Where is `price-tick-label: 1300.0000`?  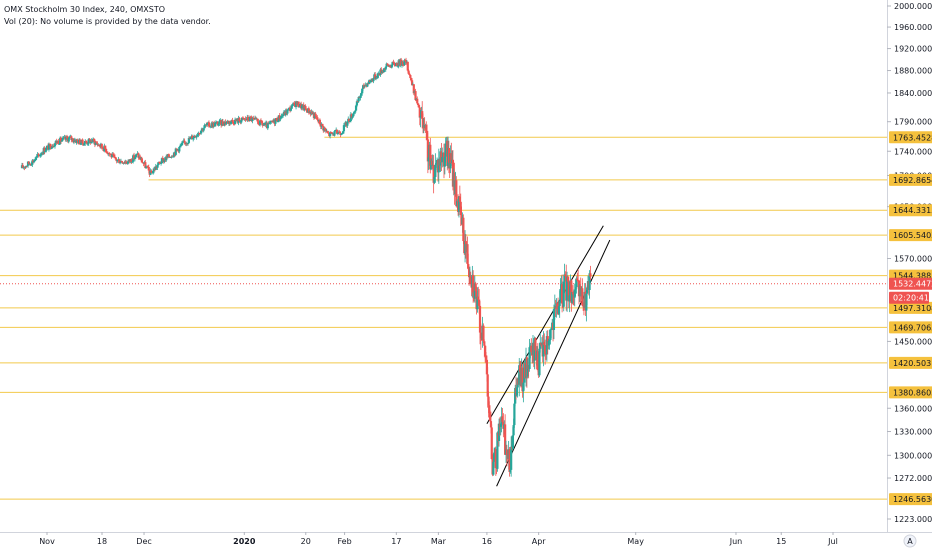 price-tick-label: 1300.0000 is located at coordinates (913, 455).